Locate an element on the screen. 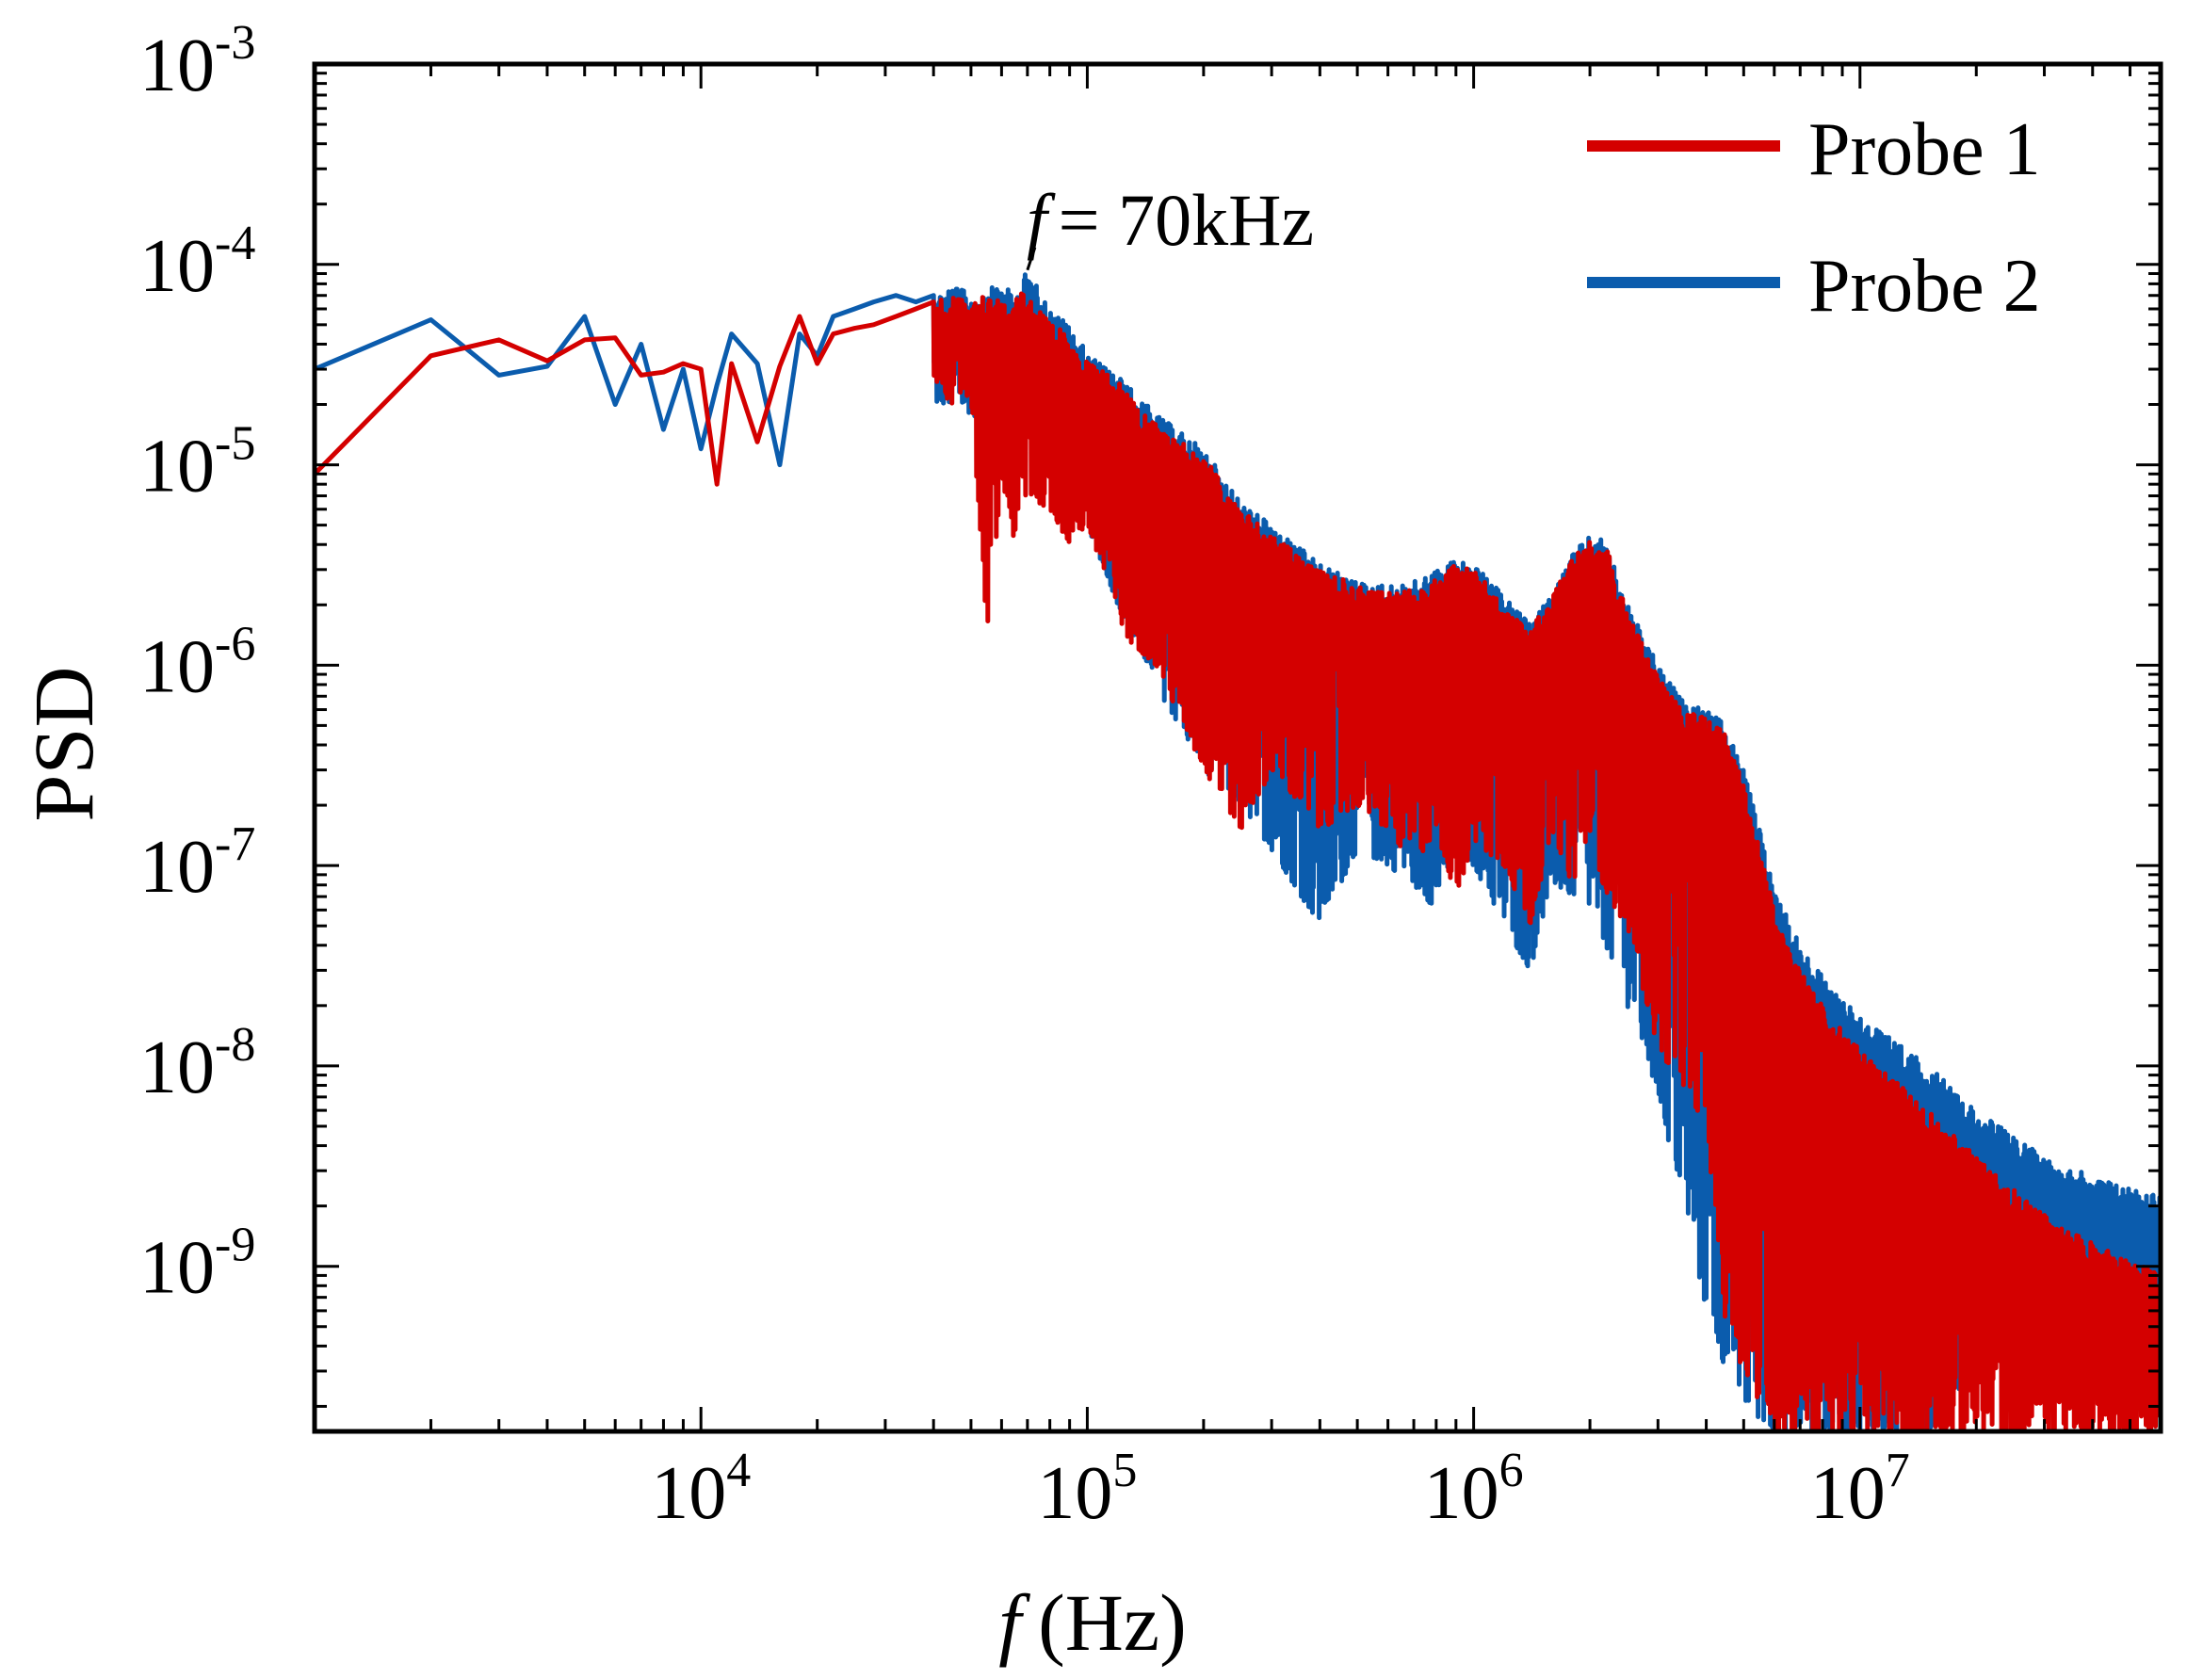 The image size is (2187, 1680). y-tick-label: 10⁻⁸ is located at coordinates (197, 1063).